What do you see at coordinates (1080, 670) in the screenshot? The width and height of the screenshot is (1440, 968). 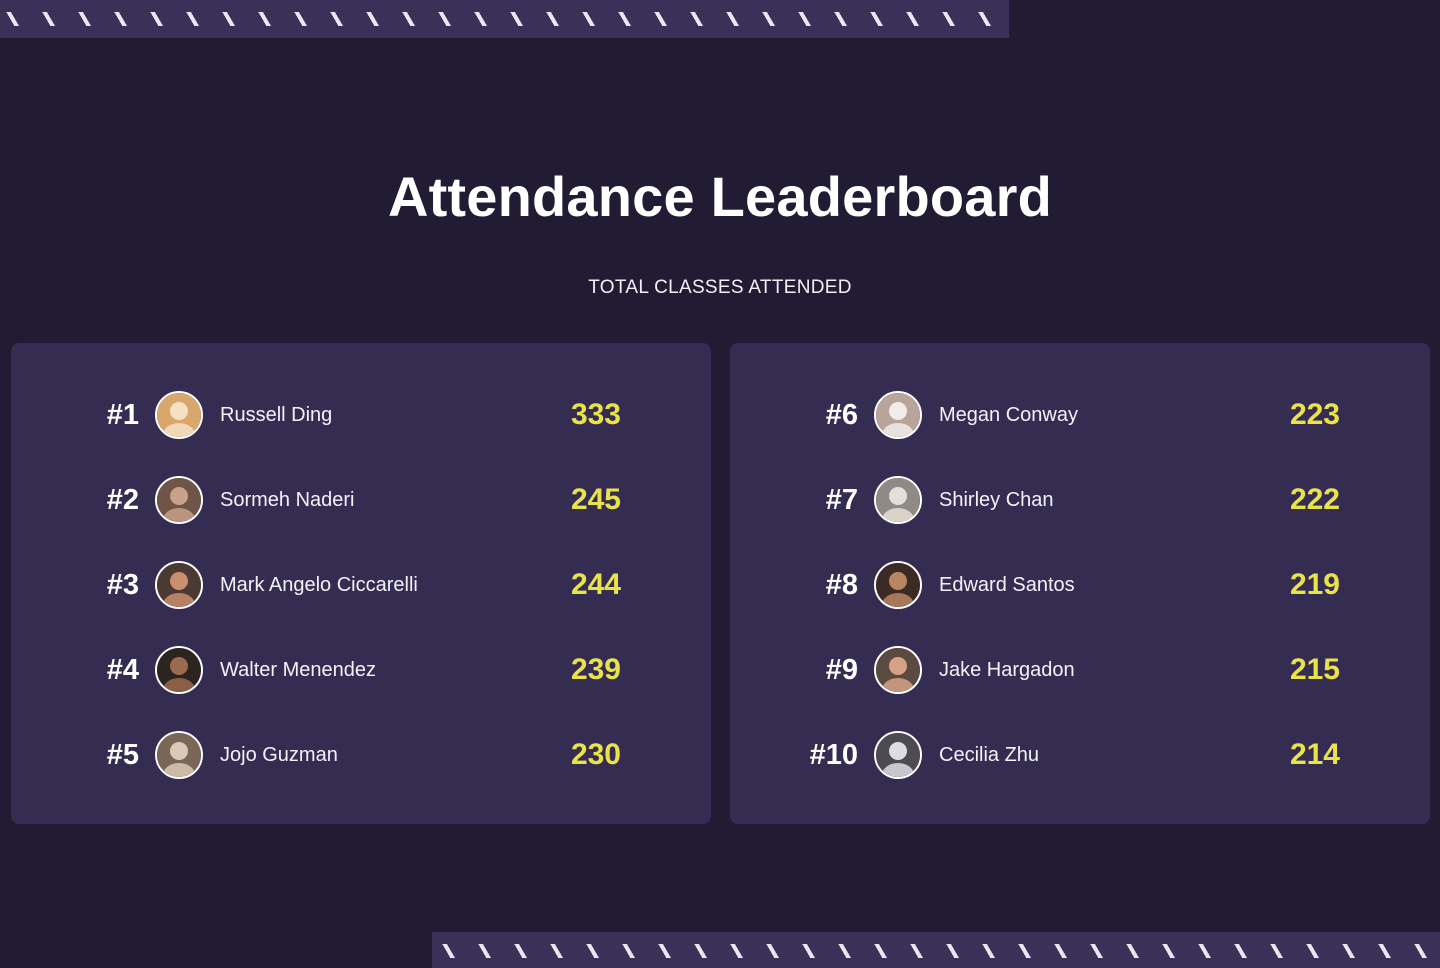 I see `leaderboard-row: #9 Jake Hargadon 215` at bounding box center [1080, 670].